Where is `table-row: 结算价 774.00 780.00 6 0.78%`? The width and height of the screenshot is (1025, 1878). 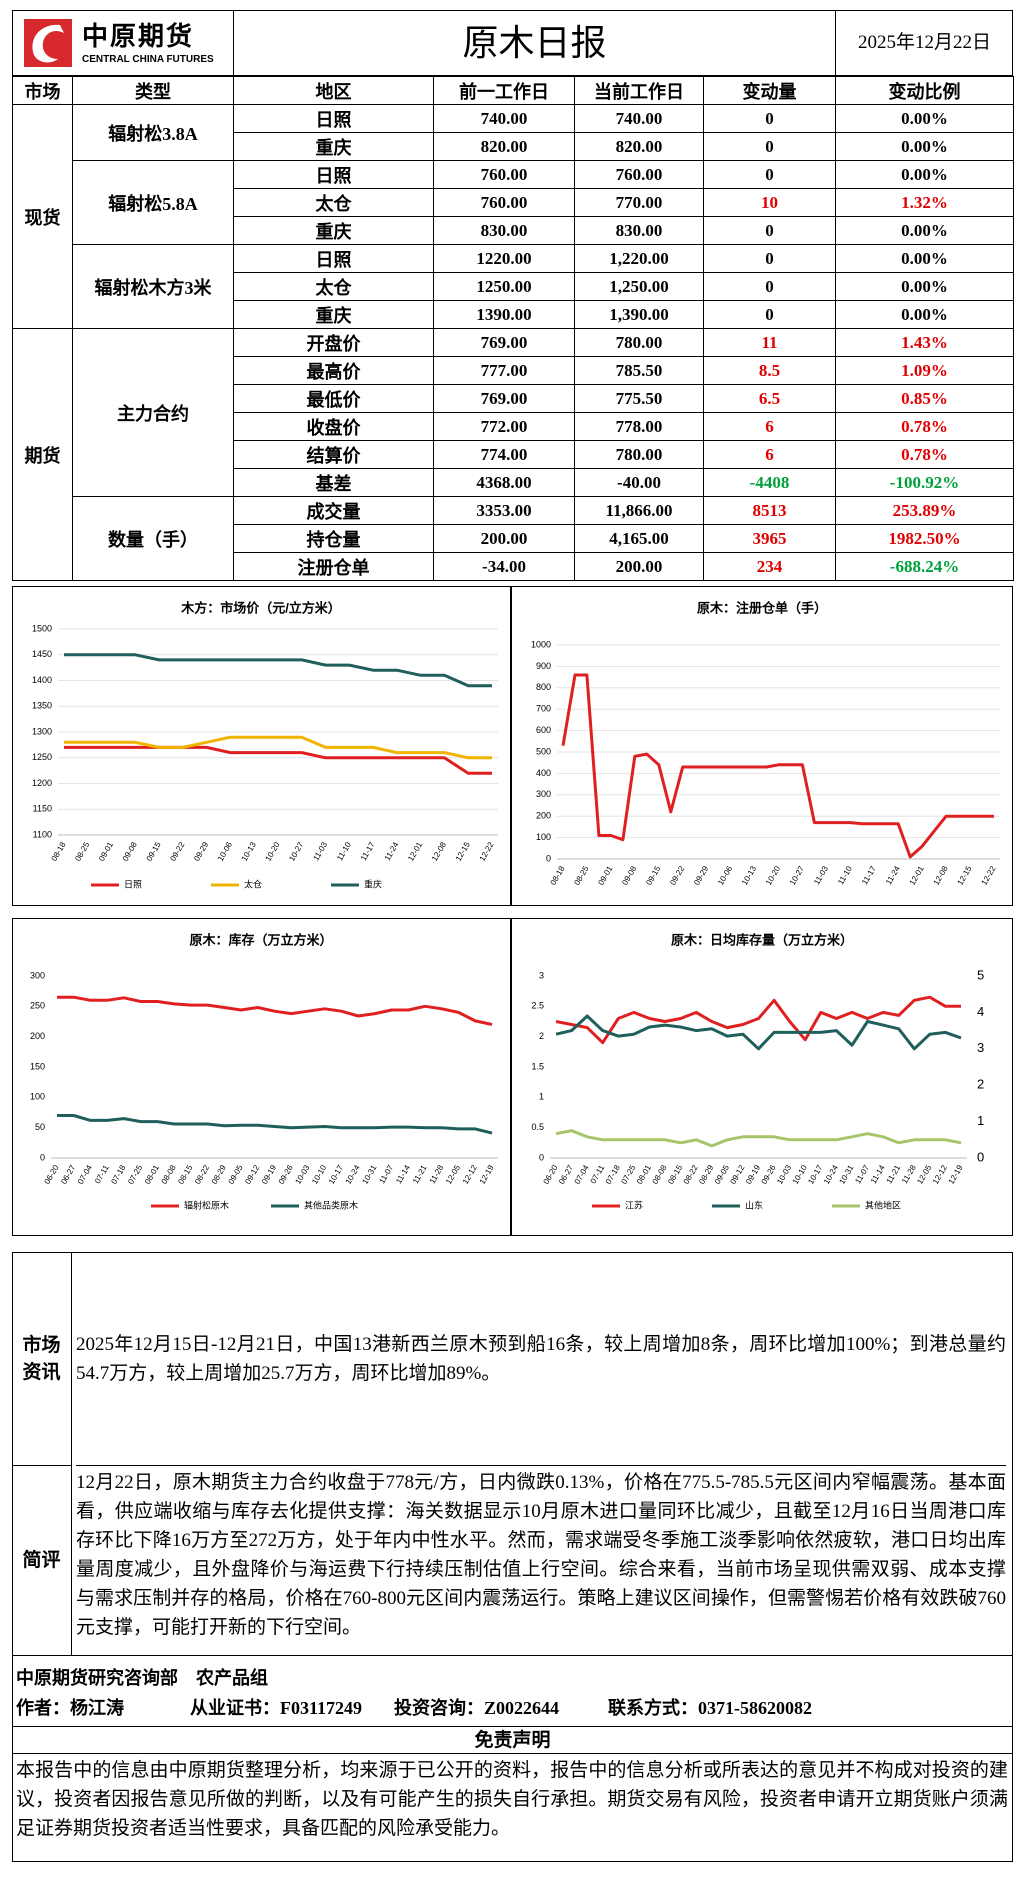
table-row: 结算价 774.00 780.00 6 0.78% is located at coordinates (513, 454).